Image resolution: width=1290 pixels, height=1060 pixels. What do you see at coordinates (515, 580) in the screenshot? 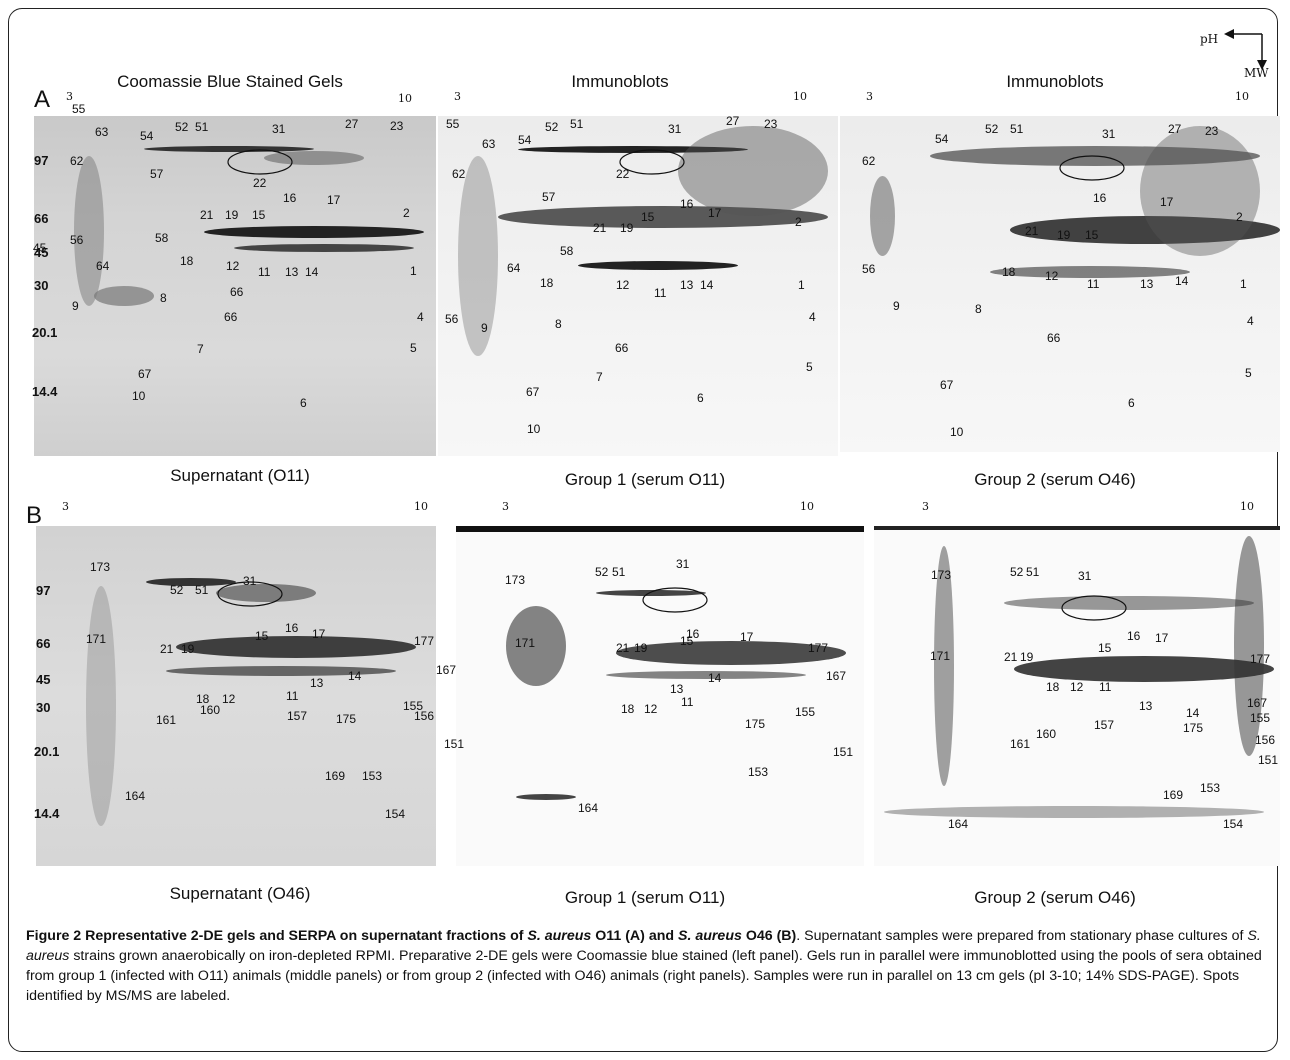
I see `spot-label: 173` at bounding box center [515, 580].